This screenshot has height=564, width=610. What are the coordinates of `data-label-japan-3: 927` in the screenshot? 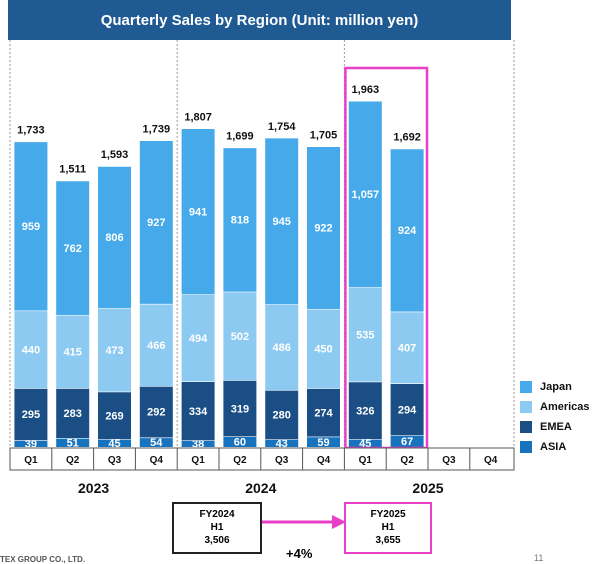 It's located at (156, 223).